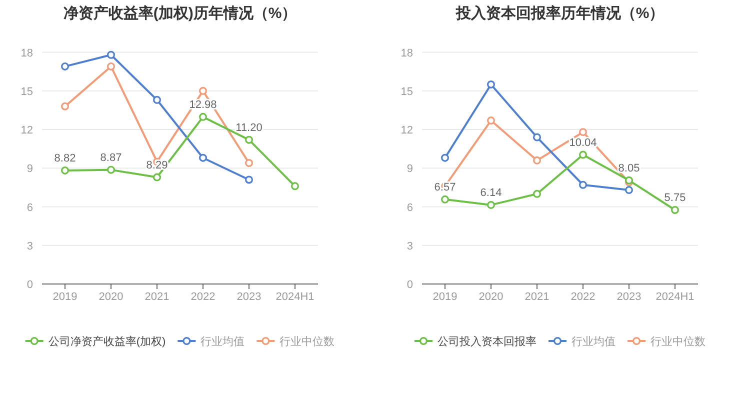 The height and width of the screenshot is (400, 740). Describe the element at coordinates (675, 198) in the screenshot. I see `data-label: 5.75` at that location.